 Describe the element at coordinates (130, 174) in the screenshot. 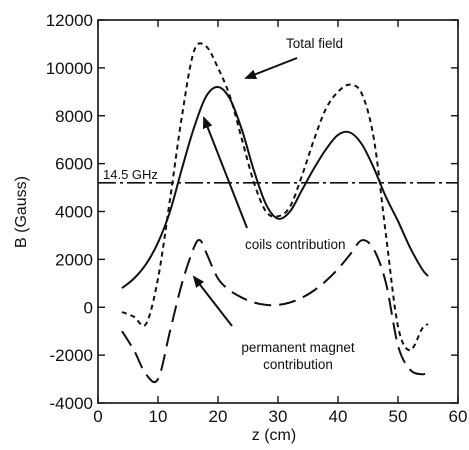

I see `frequency-reference-label: 14.5 GHz` at that location.